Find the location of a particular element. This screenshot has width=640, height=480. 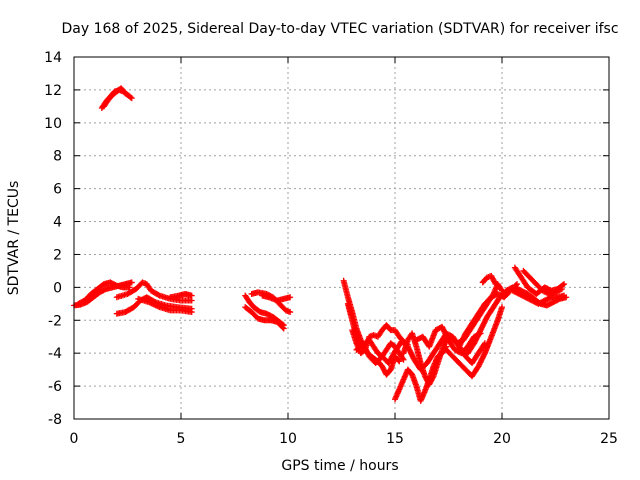

x-tick-label: 0 is located at coordinates (74, 439).